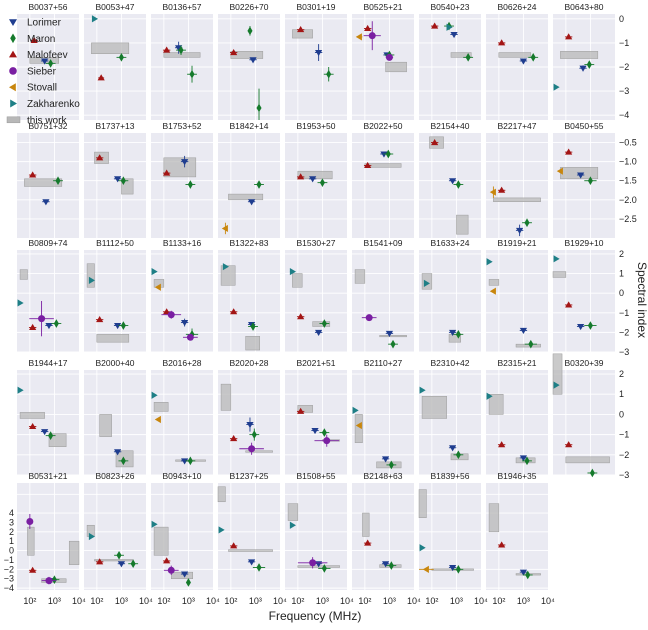  What do you see at coordinates (9, 569) in the screenshot?
I see `y-tick-label: −2` at bounding box center [9, 569].